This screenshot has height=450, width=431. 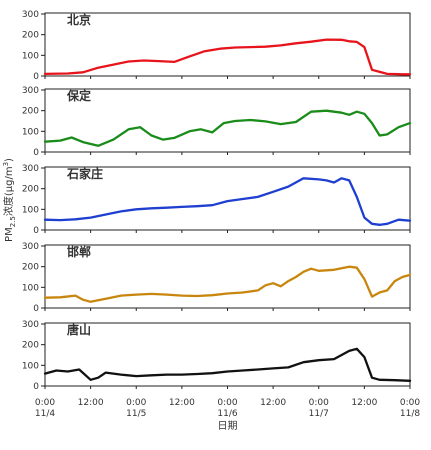 I want to click on x-tick-label-date: 11/7, so click(x=319, y=414).